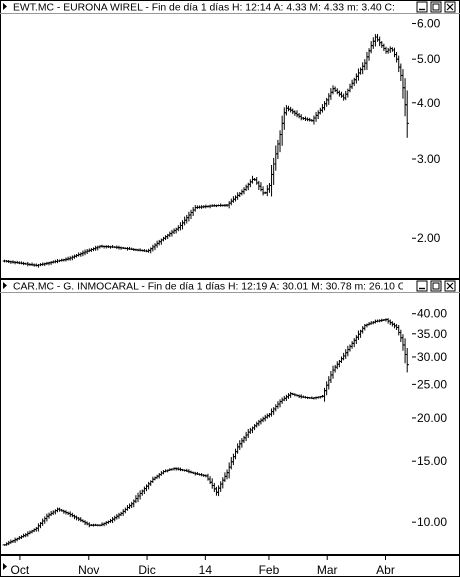 The height and width of the screenshot is (577, 460). Describe the element at coordinates (230, 566) in the screenshot. I see `x-axis: Oct Nov Dic 14 Feb Mar Abr` at that location.